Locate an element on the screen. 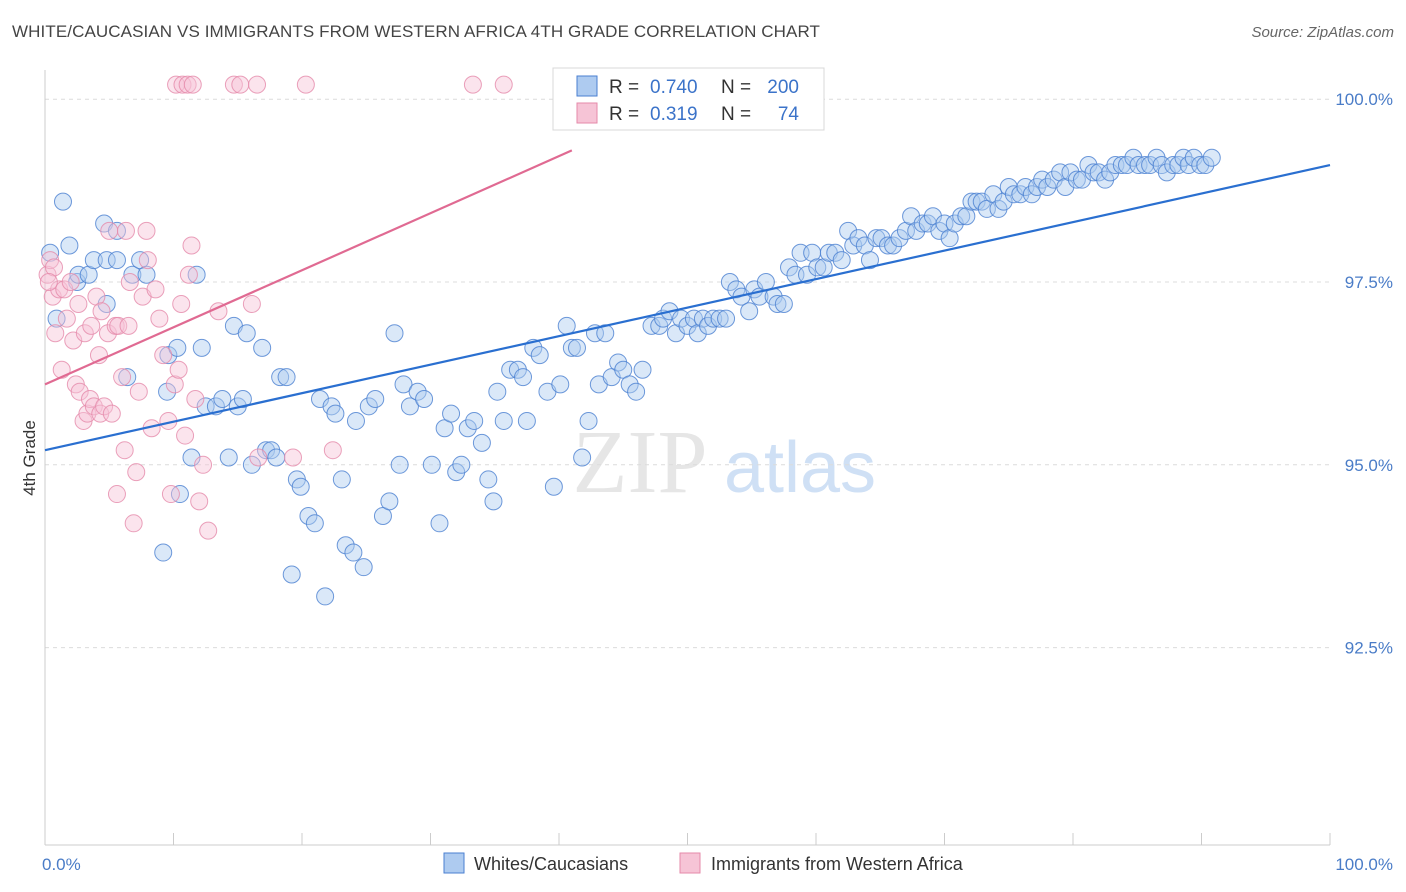 This screenshot has width=1406, height=892. y-axis-tick-labels: 92.5% 95.0% 97.5% 100.0% is located at coordinates (1364, 373).